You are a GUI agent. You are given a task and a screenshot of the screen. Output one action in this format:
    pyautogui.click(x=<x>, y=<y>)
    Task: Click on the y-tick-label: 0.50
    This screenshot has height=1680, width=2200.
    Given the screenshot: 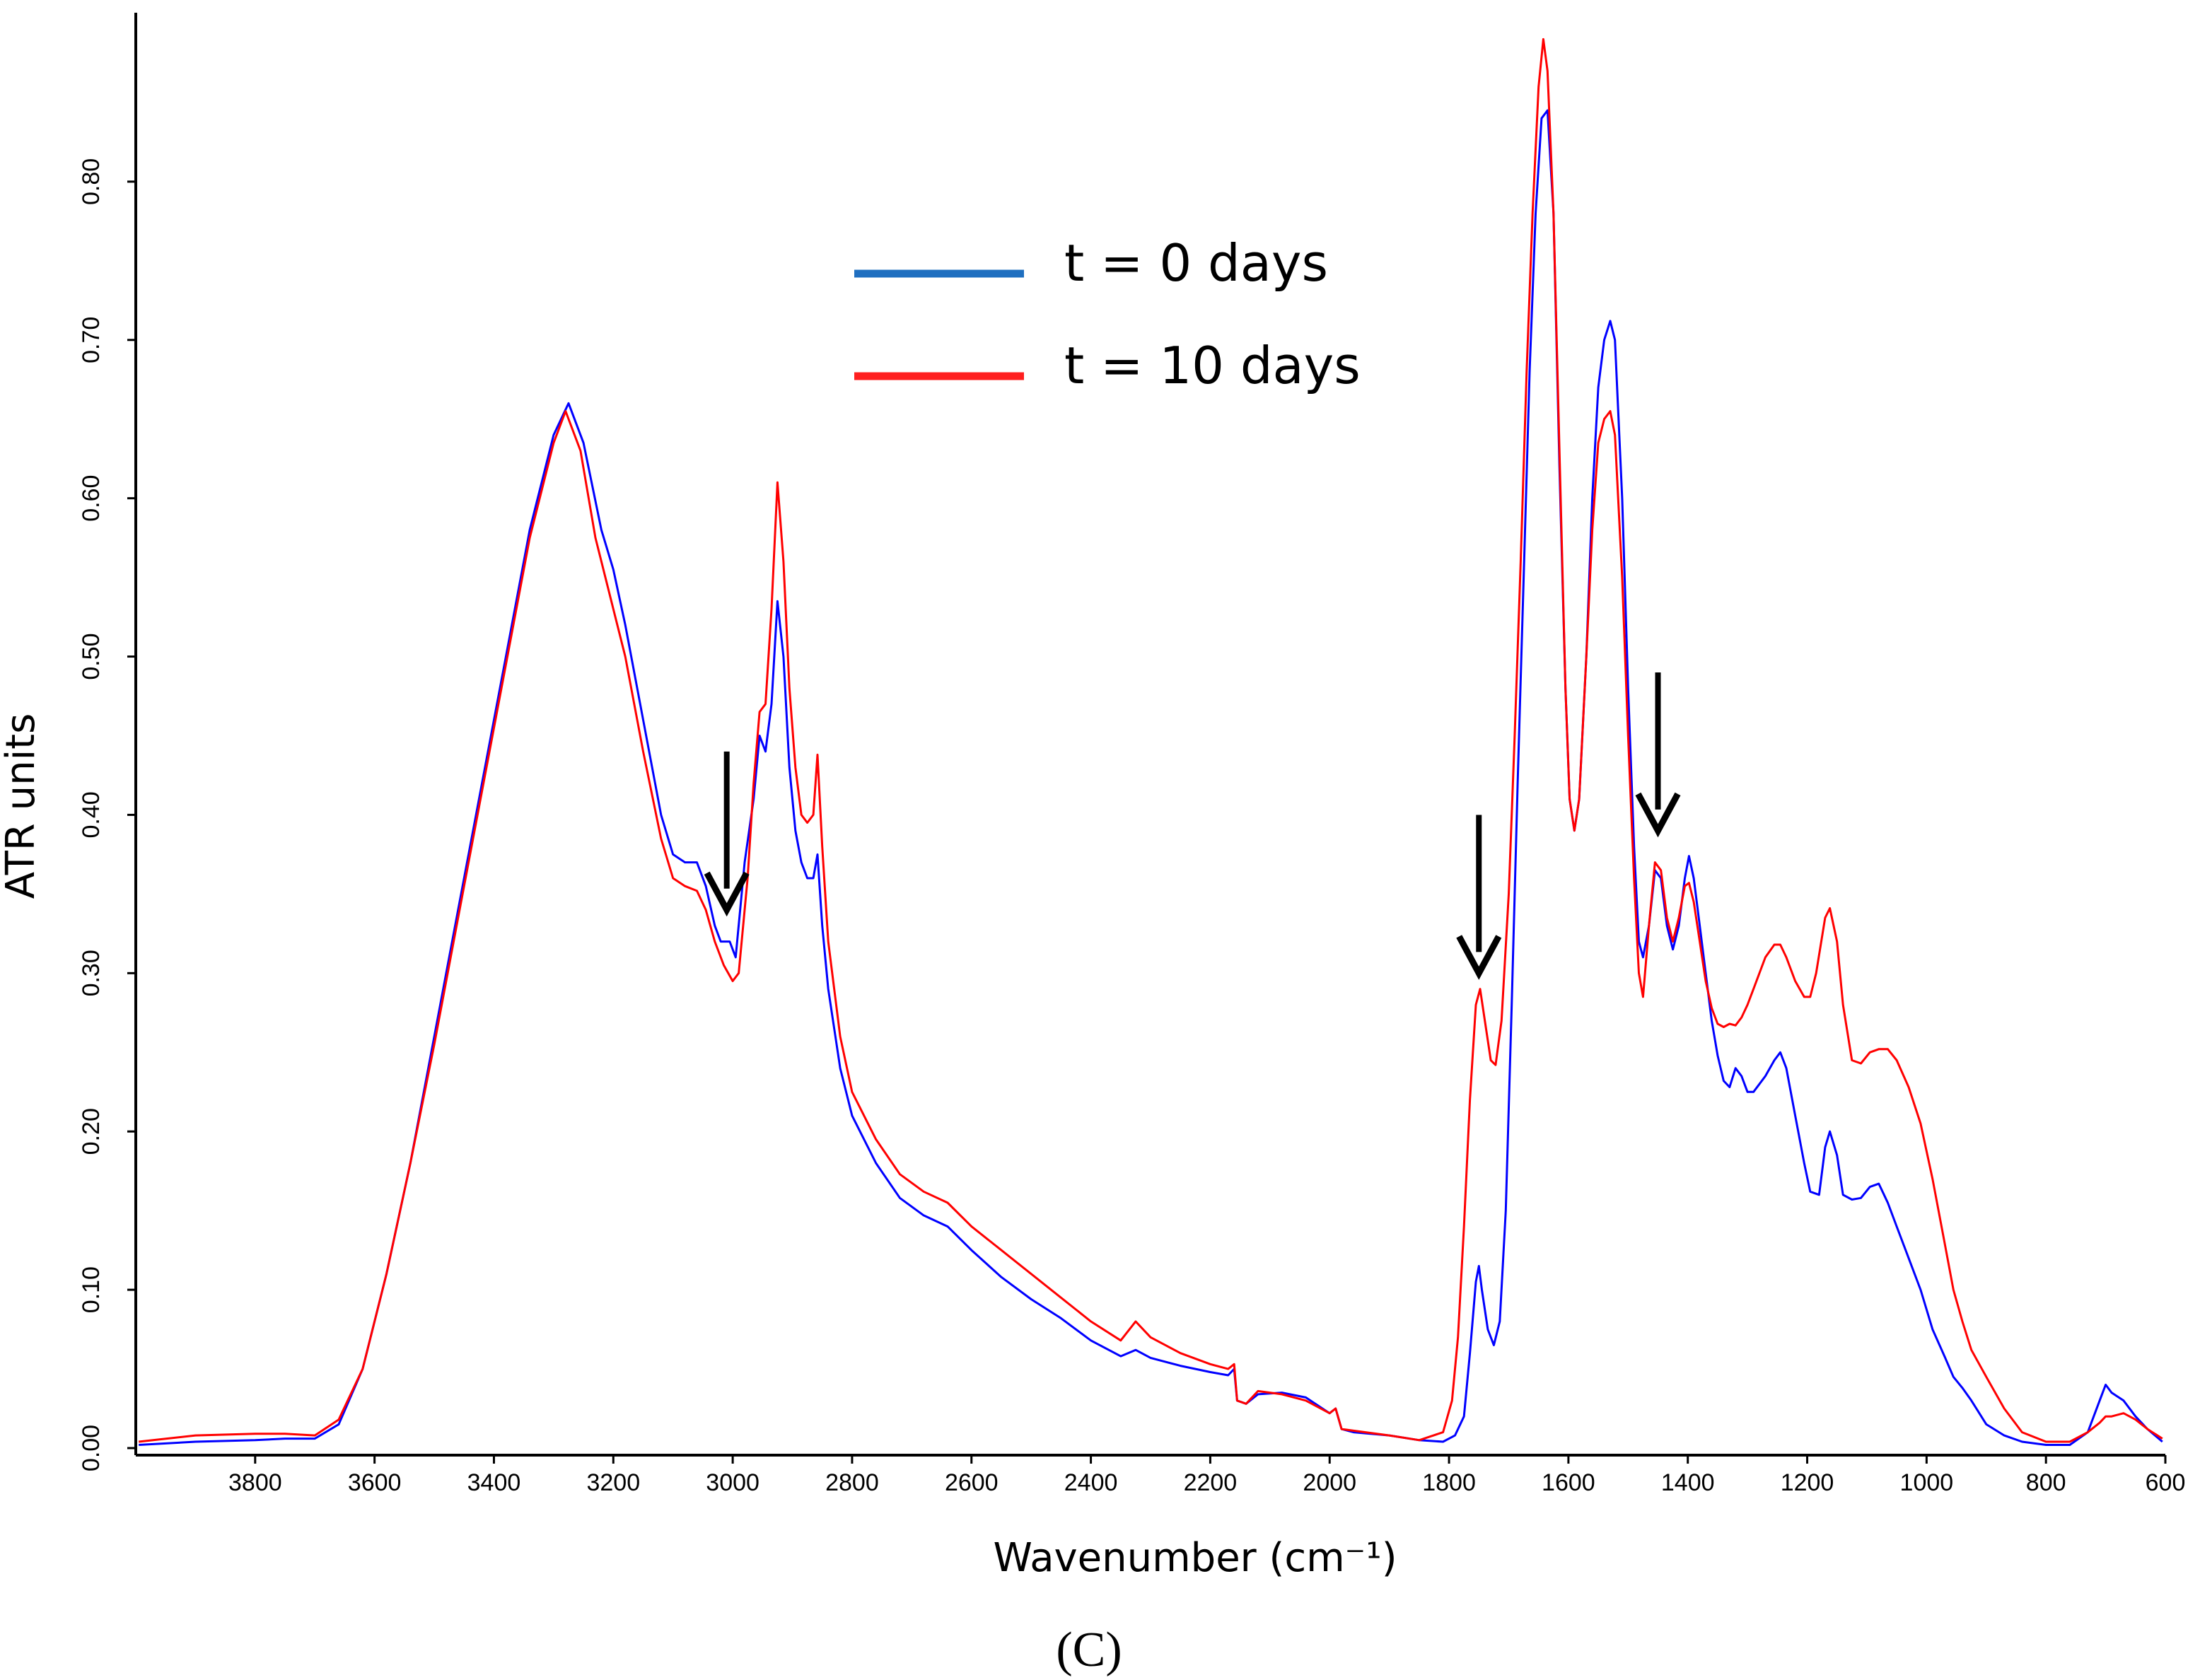 What is the action you would take?
    pyautogui.click(x=91, y=656)
    